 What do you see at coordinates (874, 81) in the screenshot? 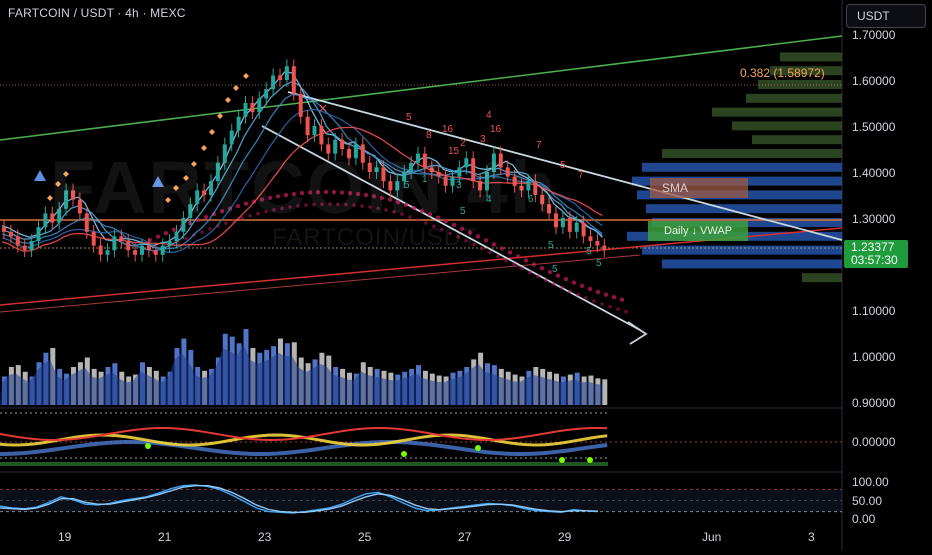
I see `price-tick: 1.60000` at bounding box center [874, 81].